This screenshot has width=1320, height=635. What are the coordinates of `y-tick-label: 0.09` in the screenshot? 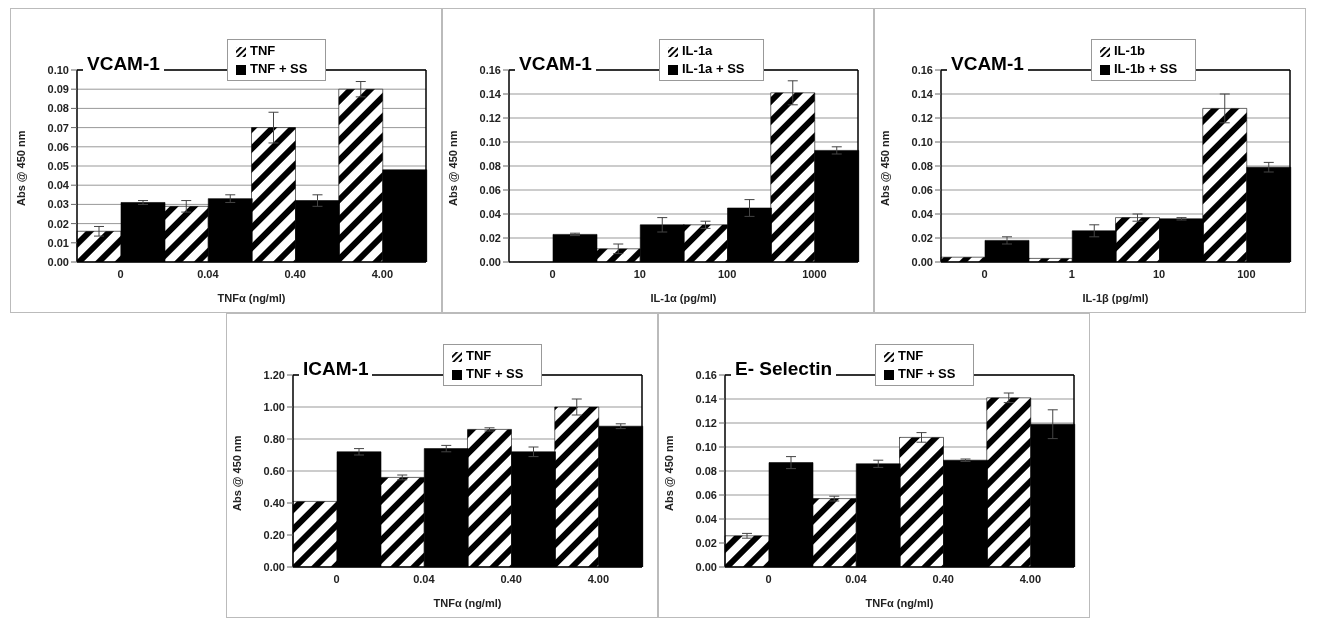 It's located at (58, 89).